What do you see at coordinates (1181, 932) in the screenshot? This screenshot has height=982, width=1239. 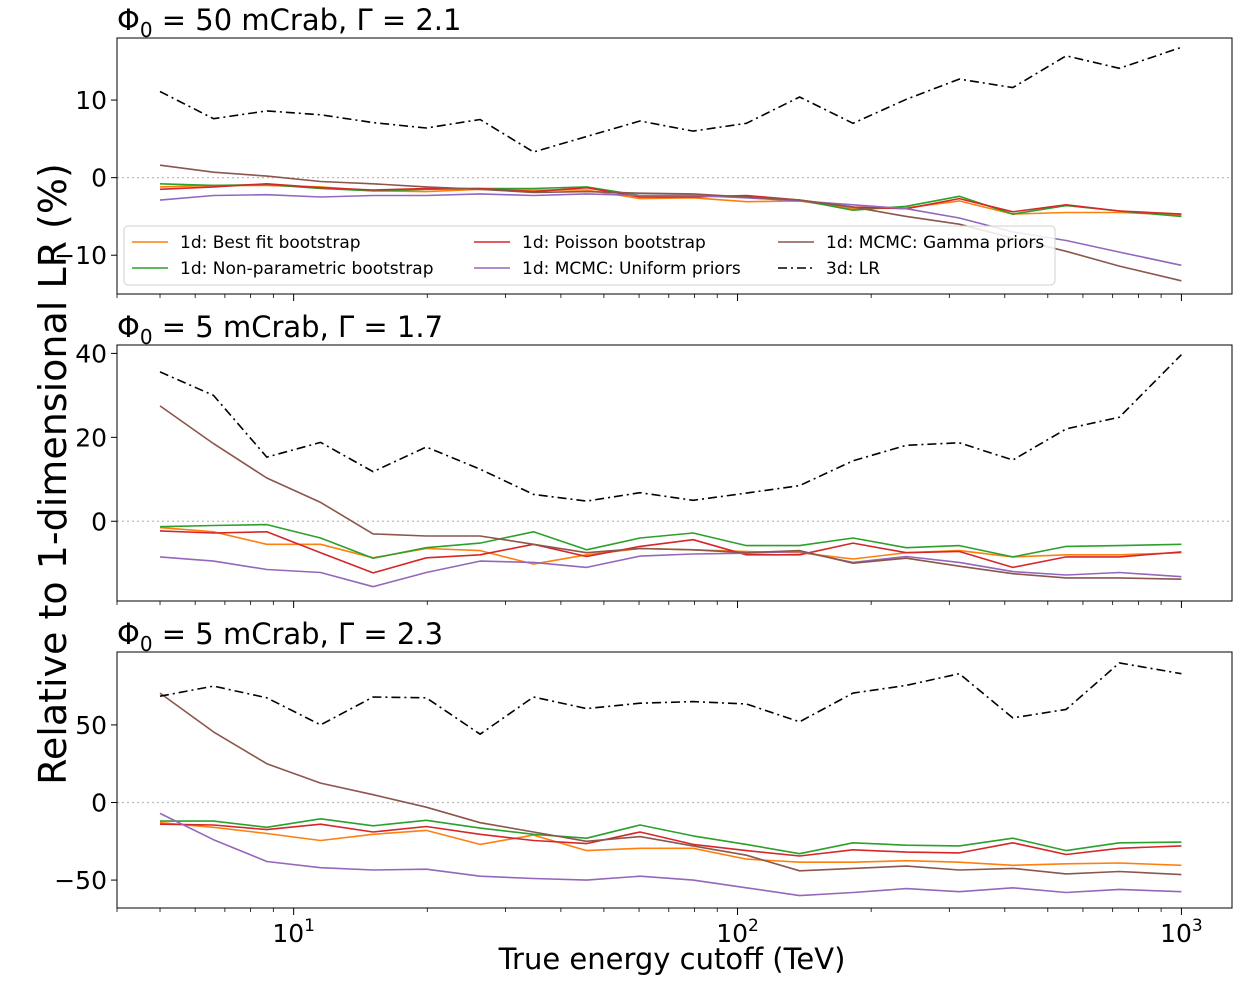 I see `x-tick-label: 10³` at bounding box center [1181, 932].